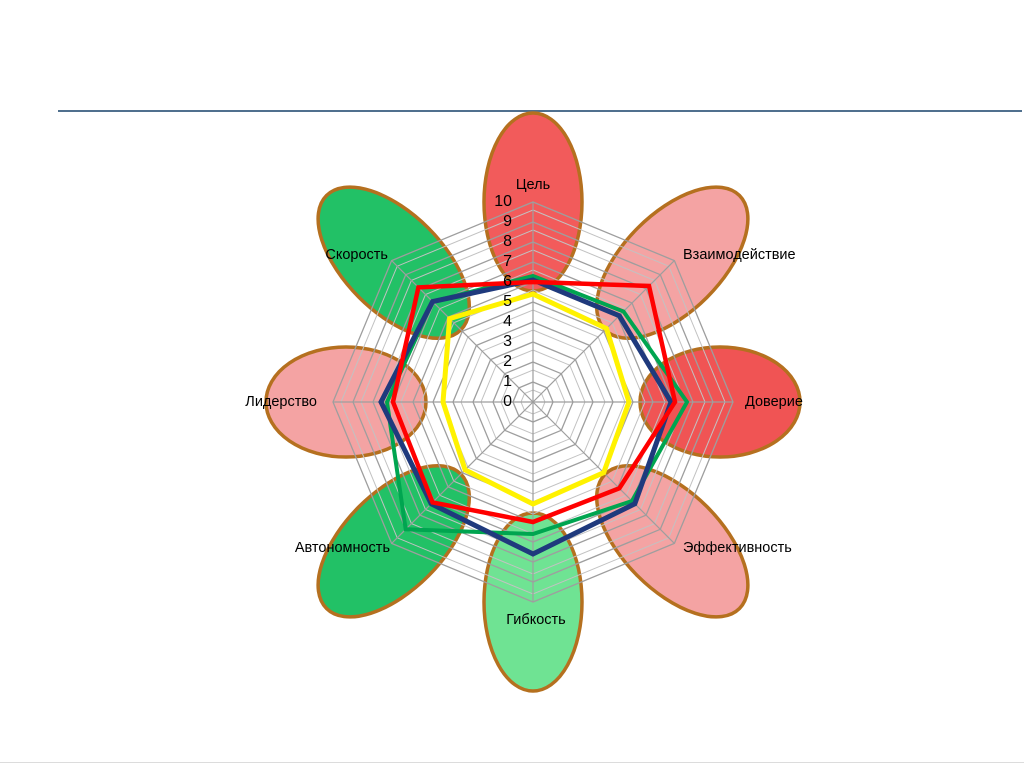  Describe the element at coordinates (512, 762) in the screenshot. I see `slide-bottom-edge` at that location.